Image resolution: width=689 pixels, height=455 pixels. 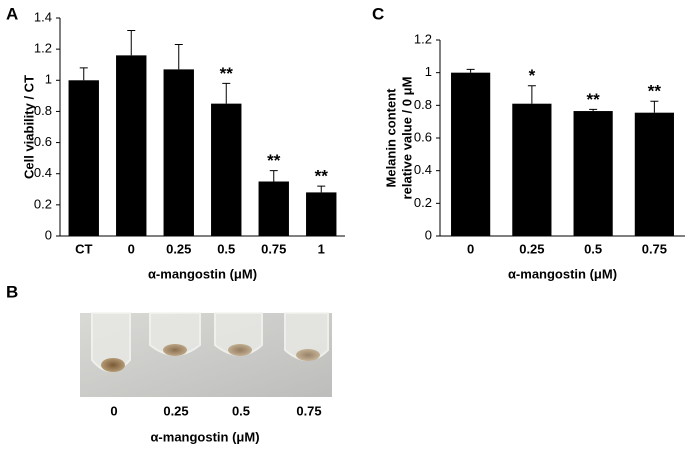 What do you see at coordinates (43, 16) in the screenshot?
I see `y-tick-label: 1.4` at bounding box center [43, 16].